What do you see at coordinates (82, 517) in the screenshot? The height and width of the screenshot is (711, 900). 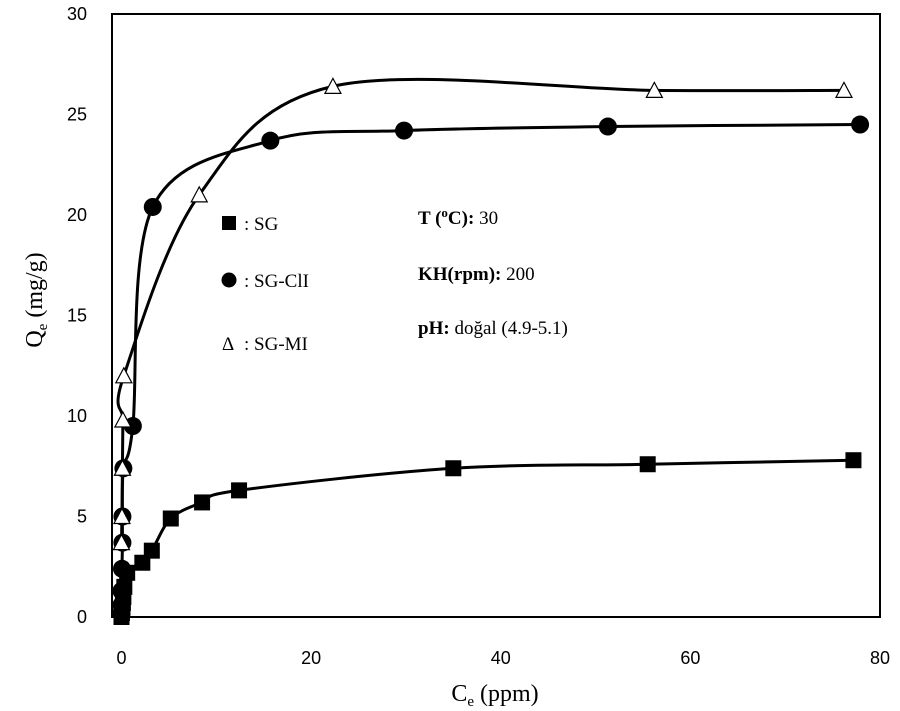 I see `y-tick-label: 5` at bounding box center [82, 517].